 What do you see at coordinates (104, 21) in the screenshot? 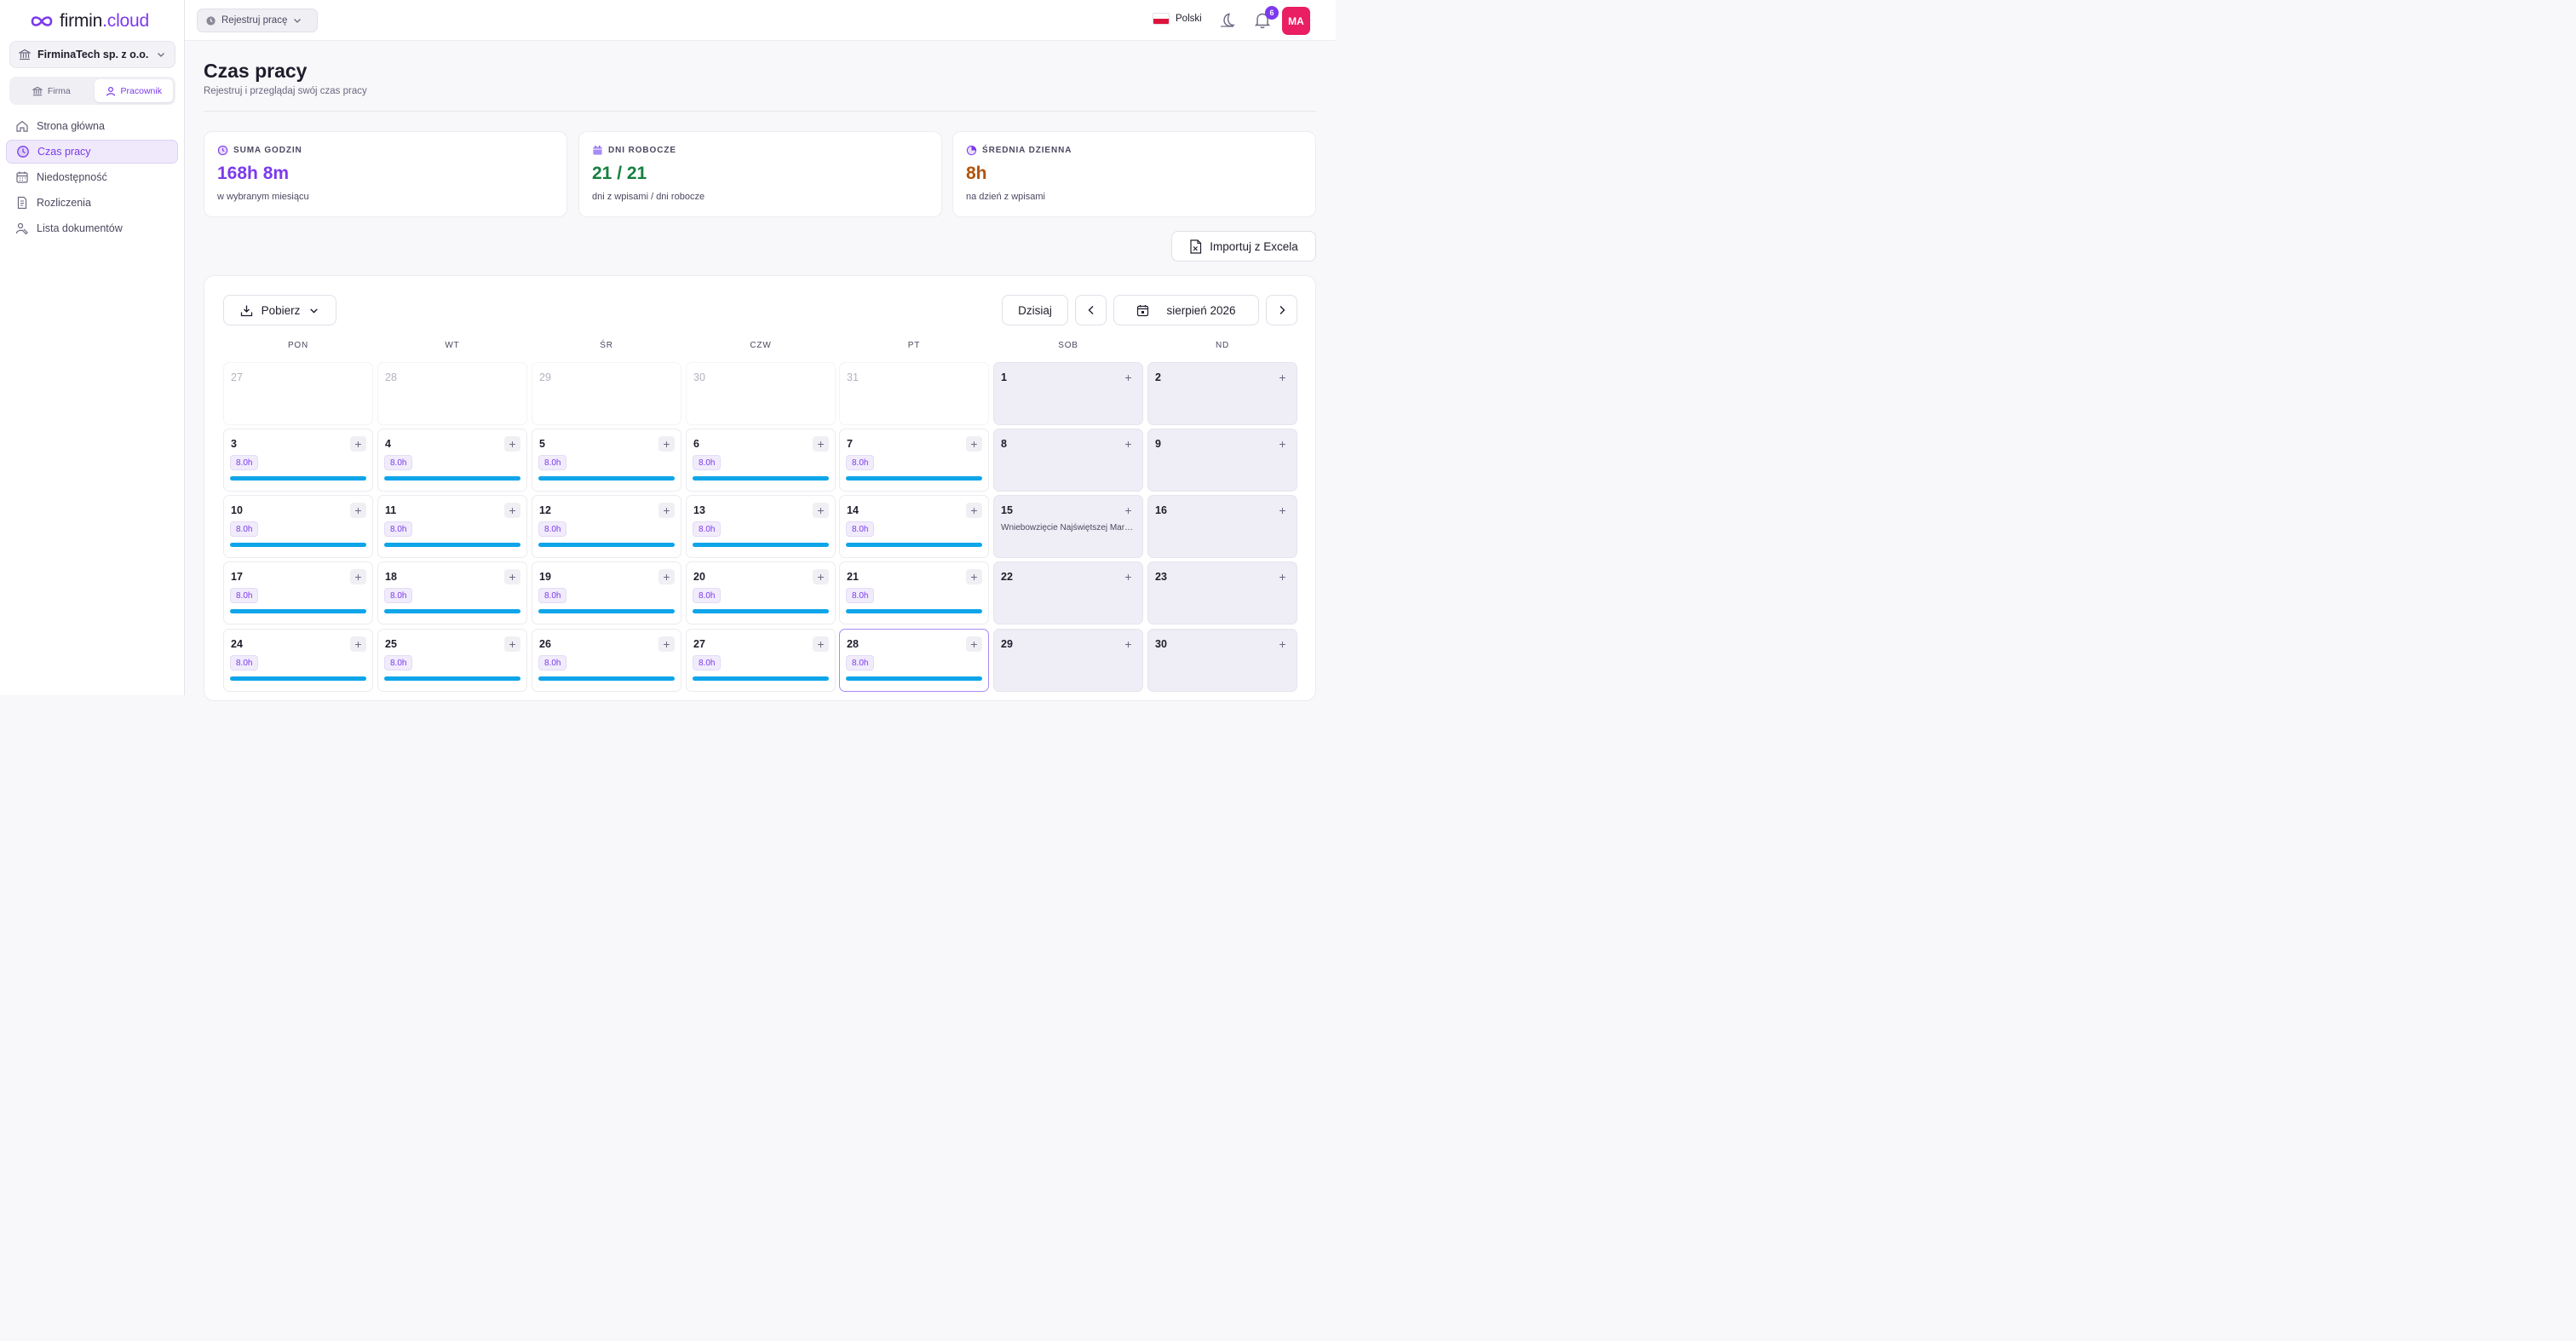
I see `logo-text: firmin.cloud` at bounding box center [104, 21].